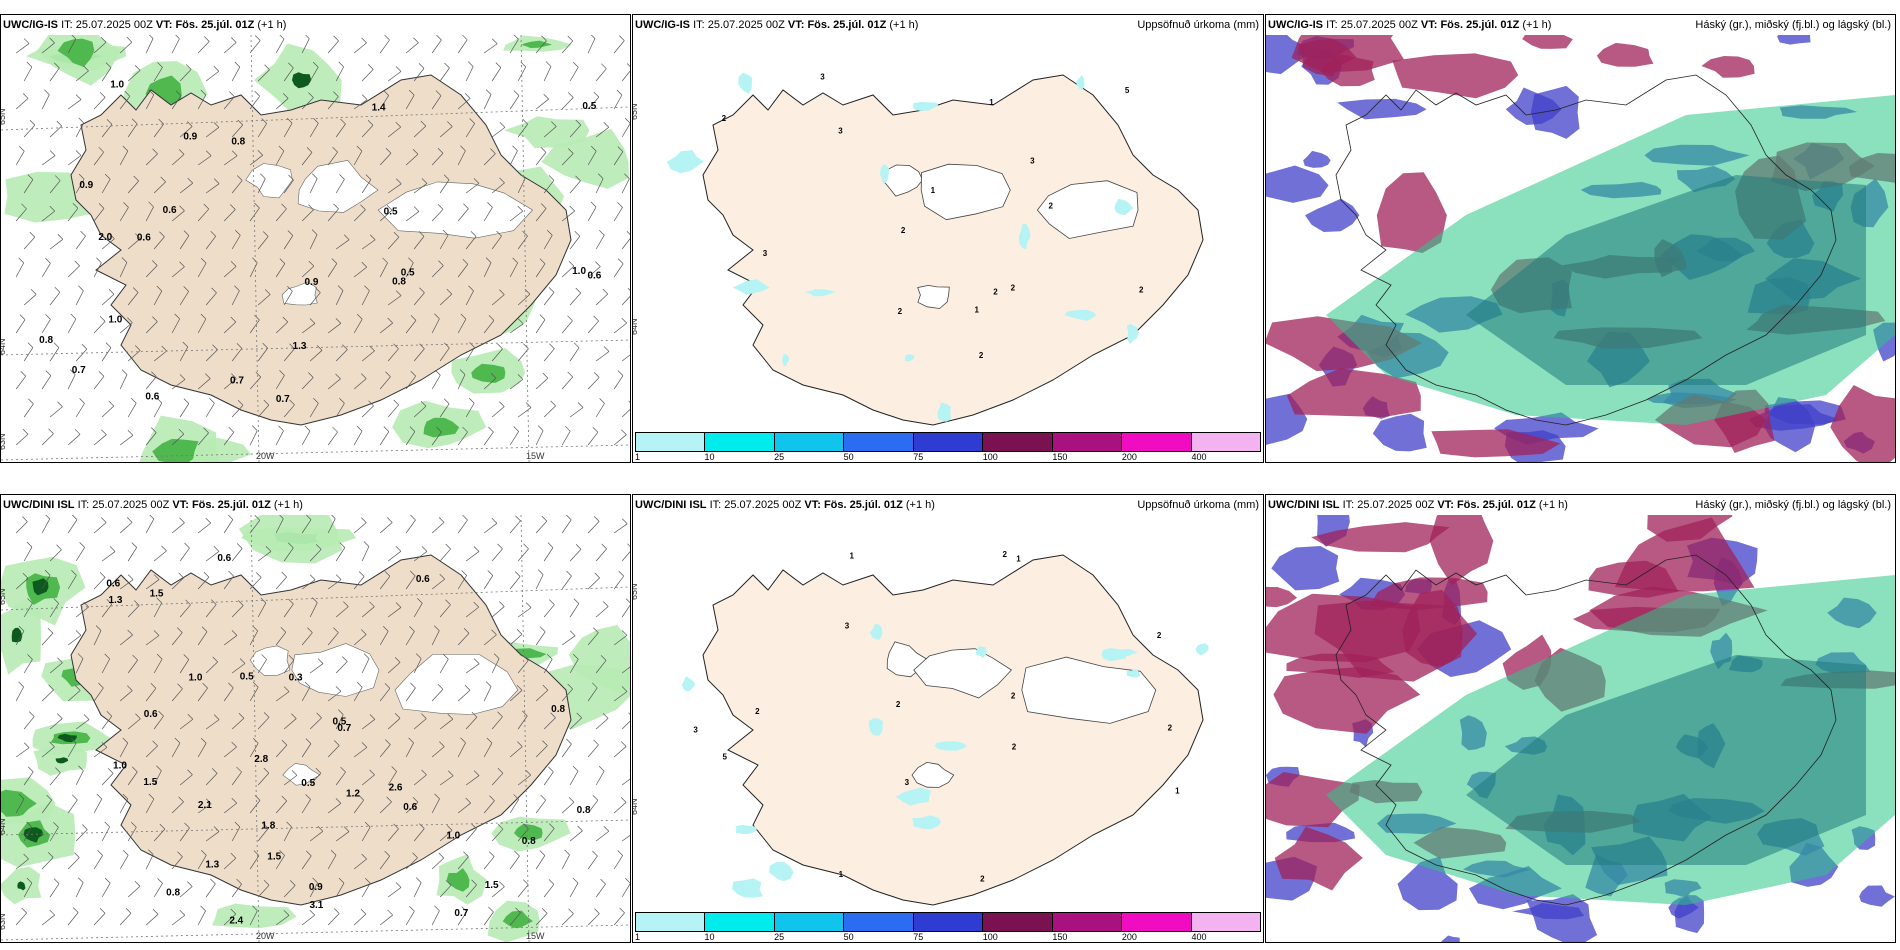  What do you see at coordinates (190, 137) in the screenshot?
I see `precip-value-label: 0.9` at bounding box center [190, 137].